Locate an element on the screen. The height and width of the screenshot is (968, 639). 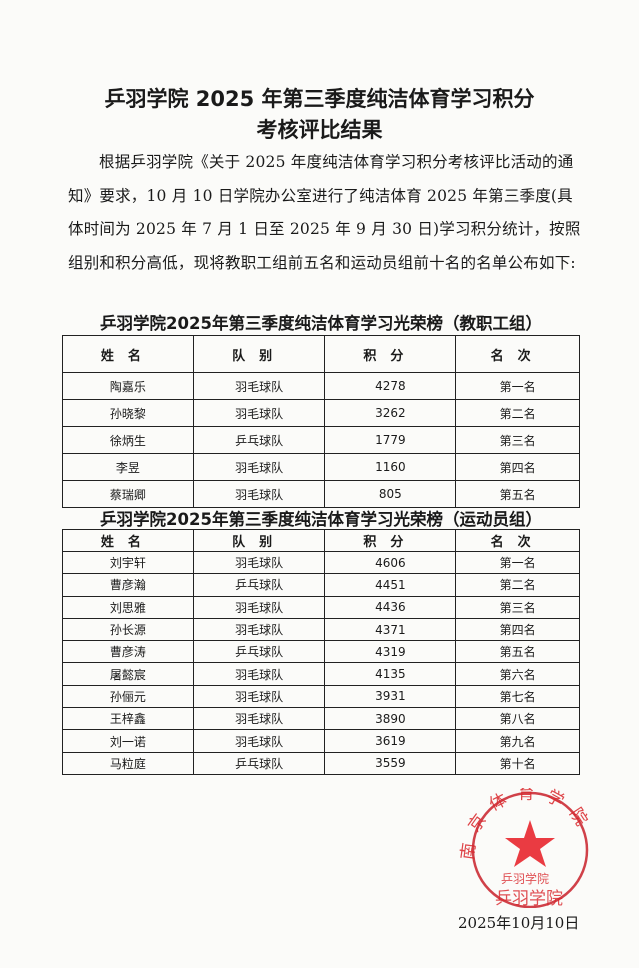
document-title: 乒羽学院 2025 年第三季度纯洁体育学习积分 is located at coordinates (319, 99).